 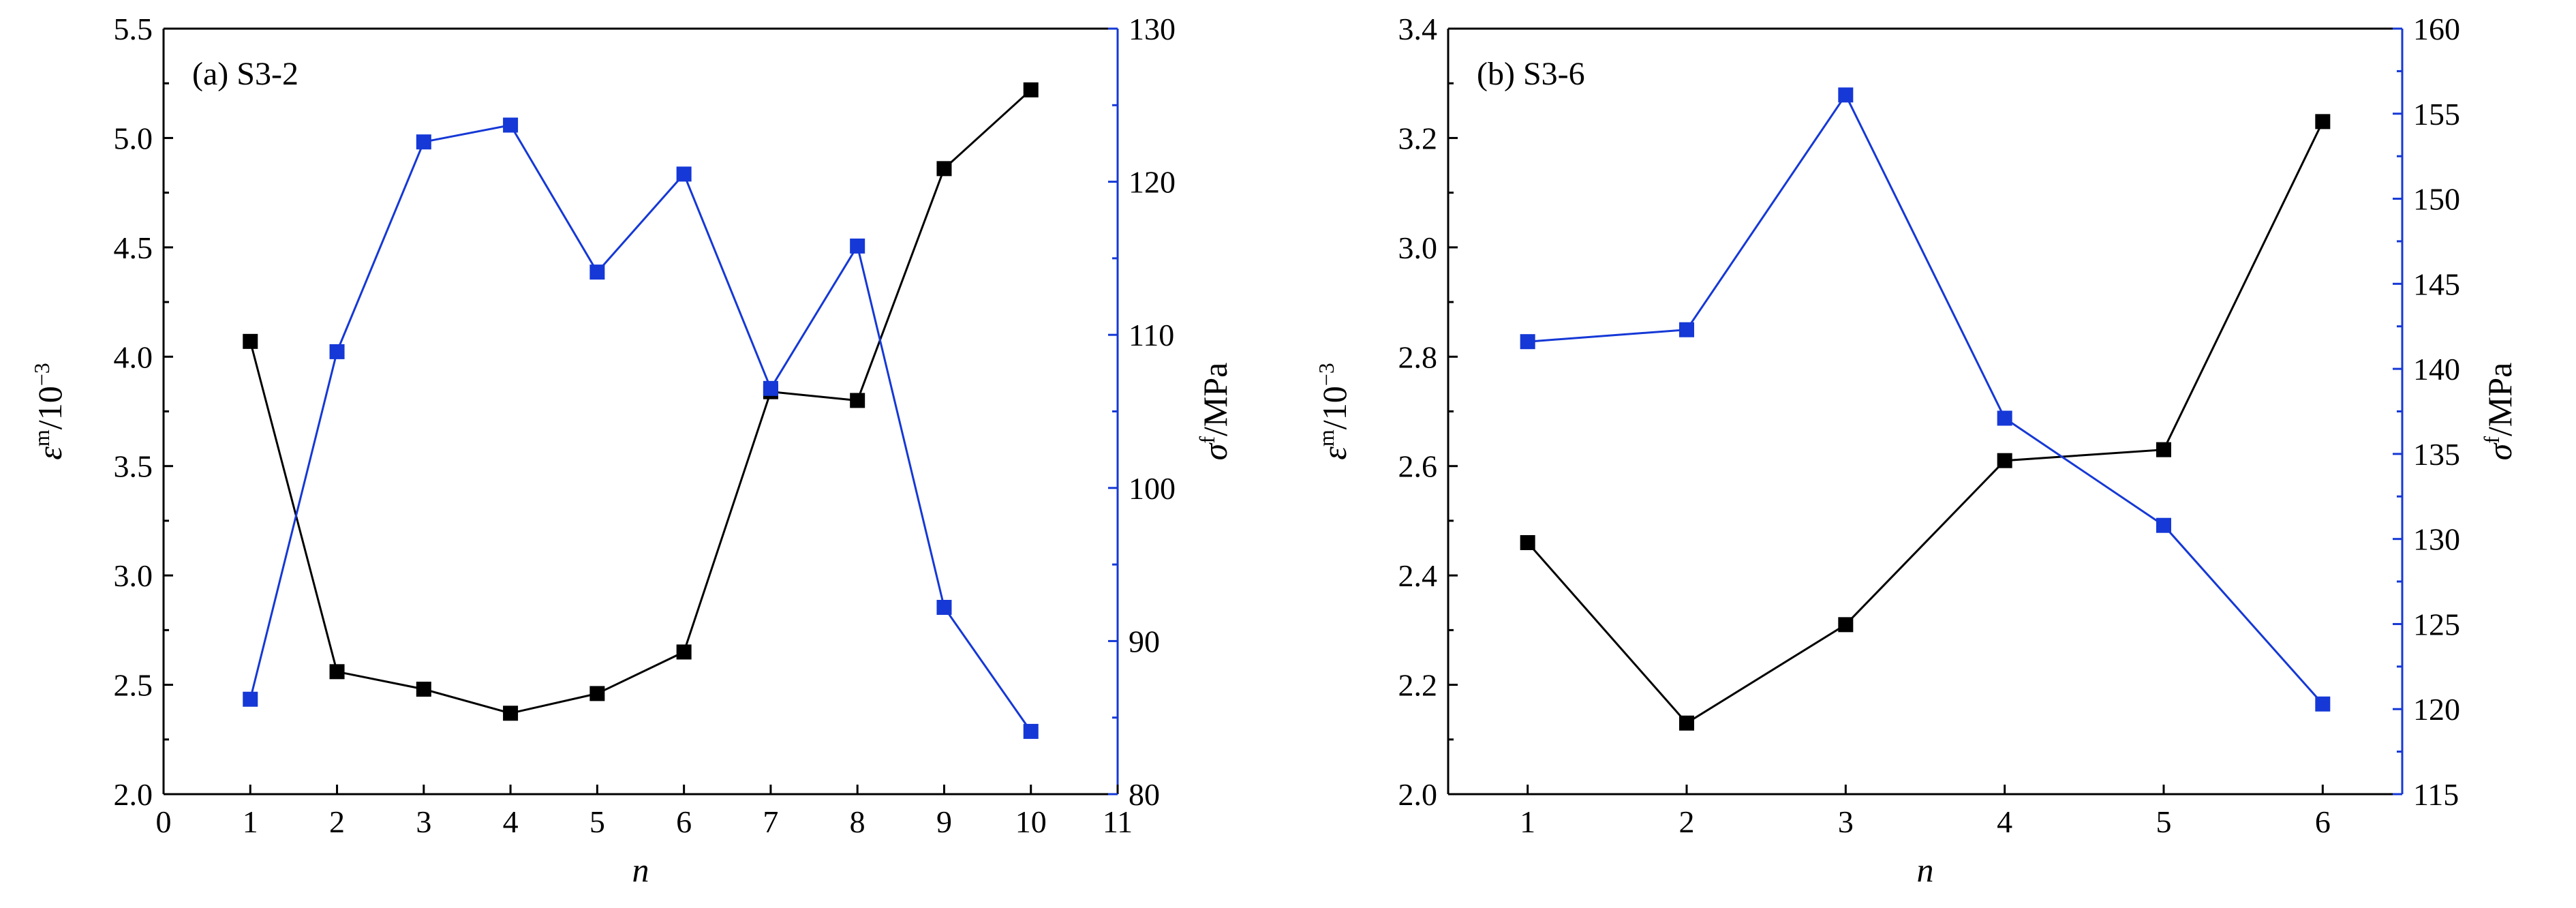 I want to click on y-left-tick-label: 5.5, so click(x=133, y=29).